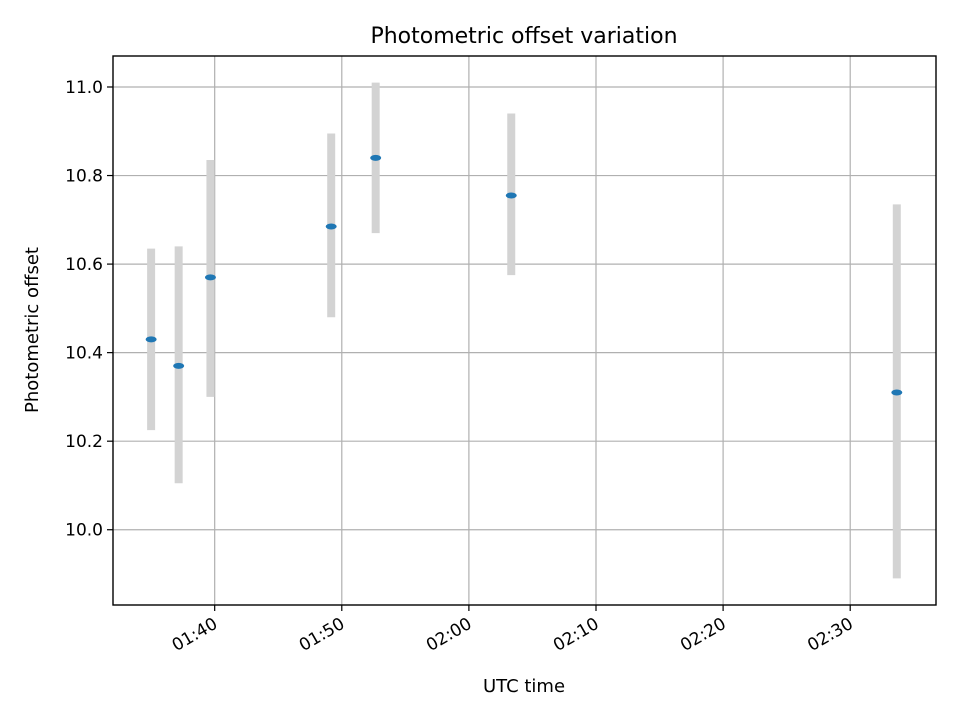 The image size is (960, 720). I want to click on y-tick-label: 11.0, so click(84, 88).